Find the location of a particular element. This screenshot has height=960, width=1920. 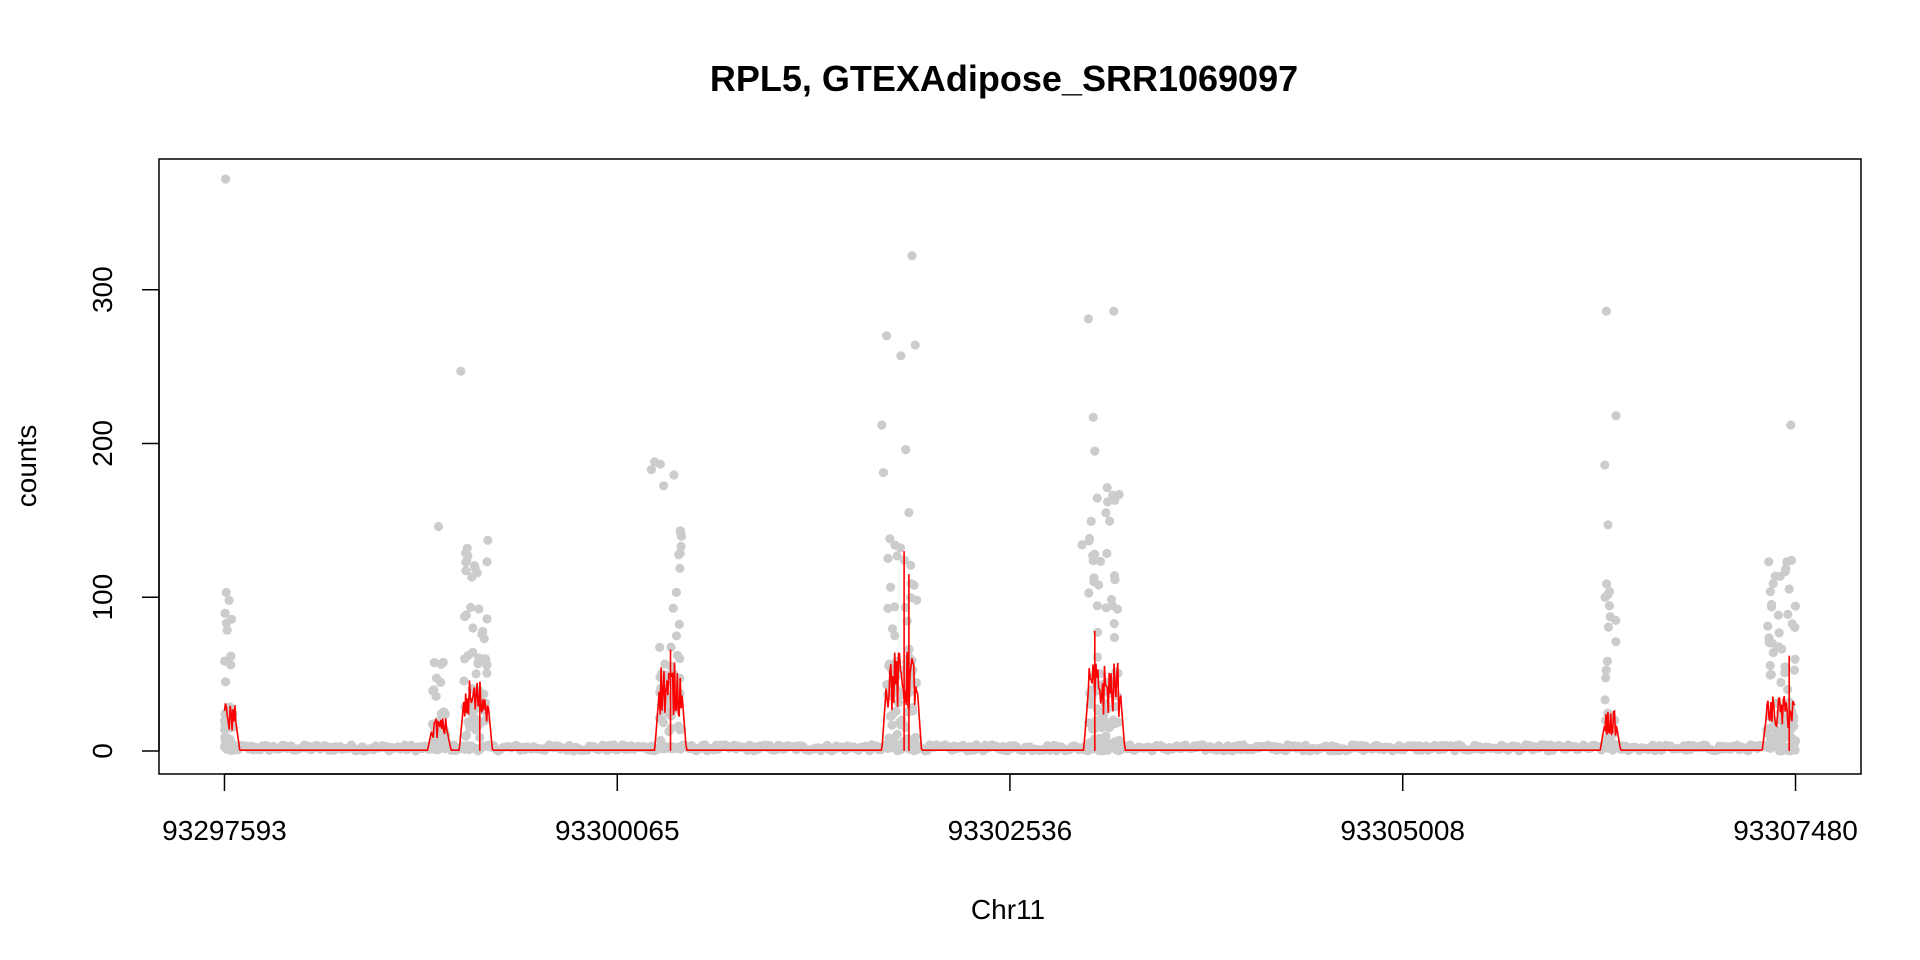

x-tick-label: 93297593 is located at coordinates (224, 830).